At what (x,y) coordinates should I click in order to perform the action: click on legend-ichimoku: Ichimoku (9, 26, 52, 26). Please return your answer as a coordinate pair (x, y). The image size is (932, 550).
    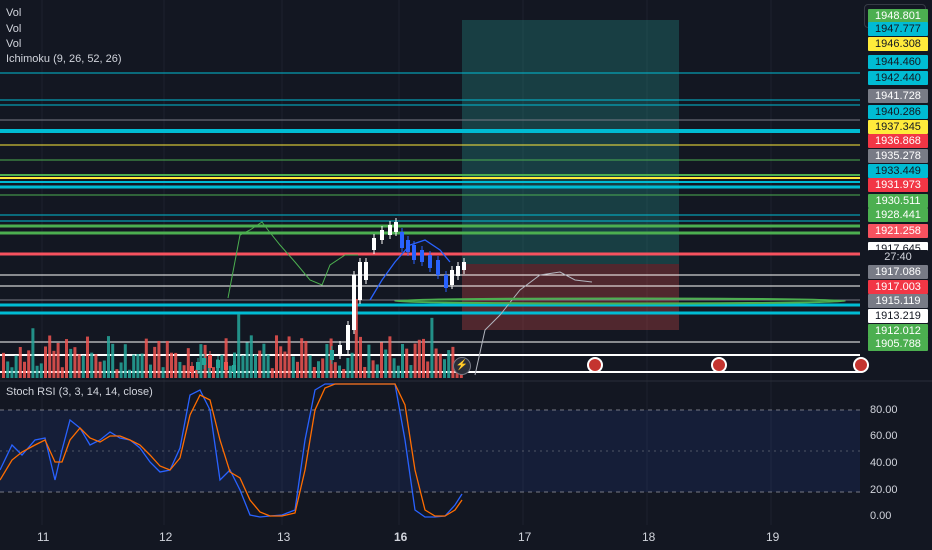
    Looking at the image, I should click on (64, 59).